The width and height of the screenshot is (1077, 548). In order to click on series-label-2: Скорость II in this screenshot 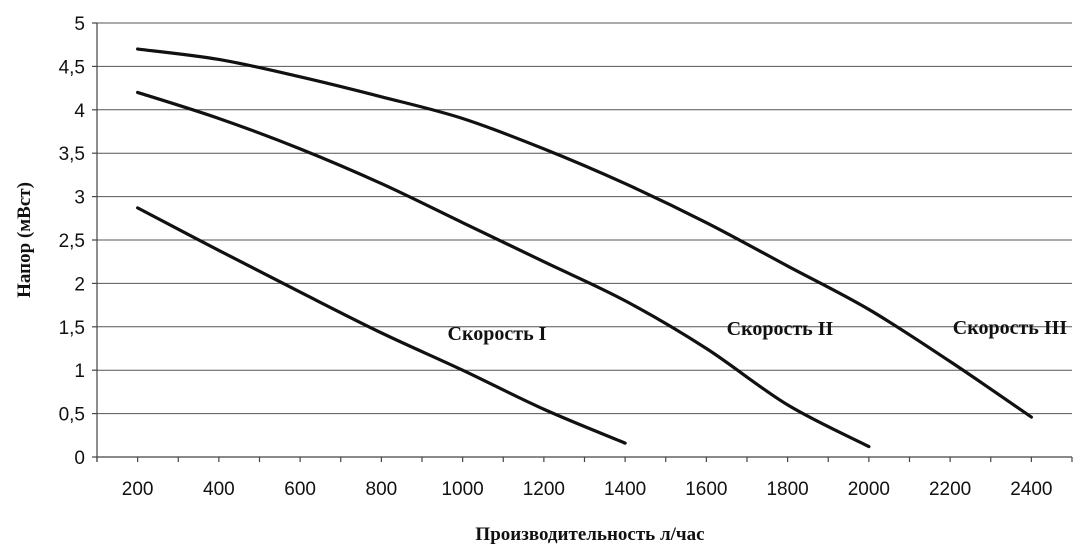, I will do `click(780, 329)`.